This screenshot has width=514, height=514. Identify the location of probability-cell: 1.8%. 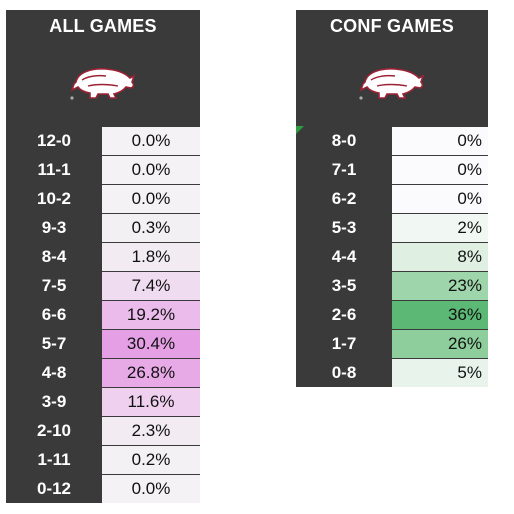
(151, 257).